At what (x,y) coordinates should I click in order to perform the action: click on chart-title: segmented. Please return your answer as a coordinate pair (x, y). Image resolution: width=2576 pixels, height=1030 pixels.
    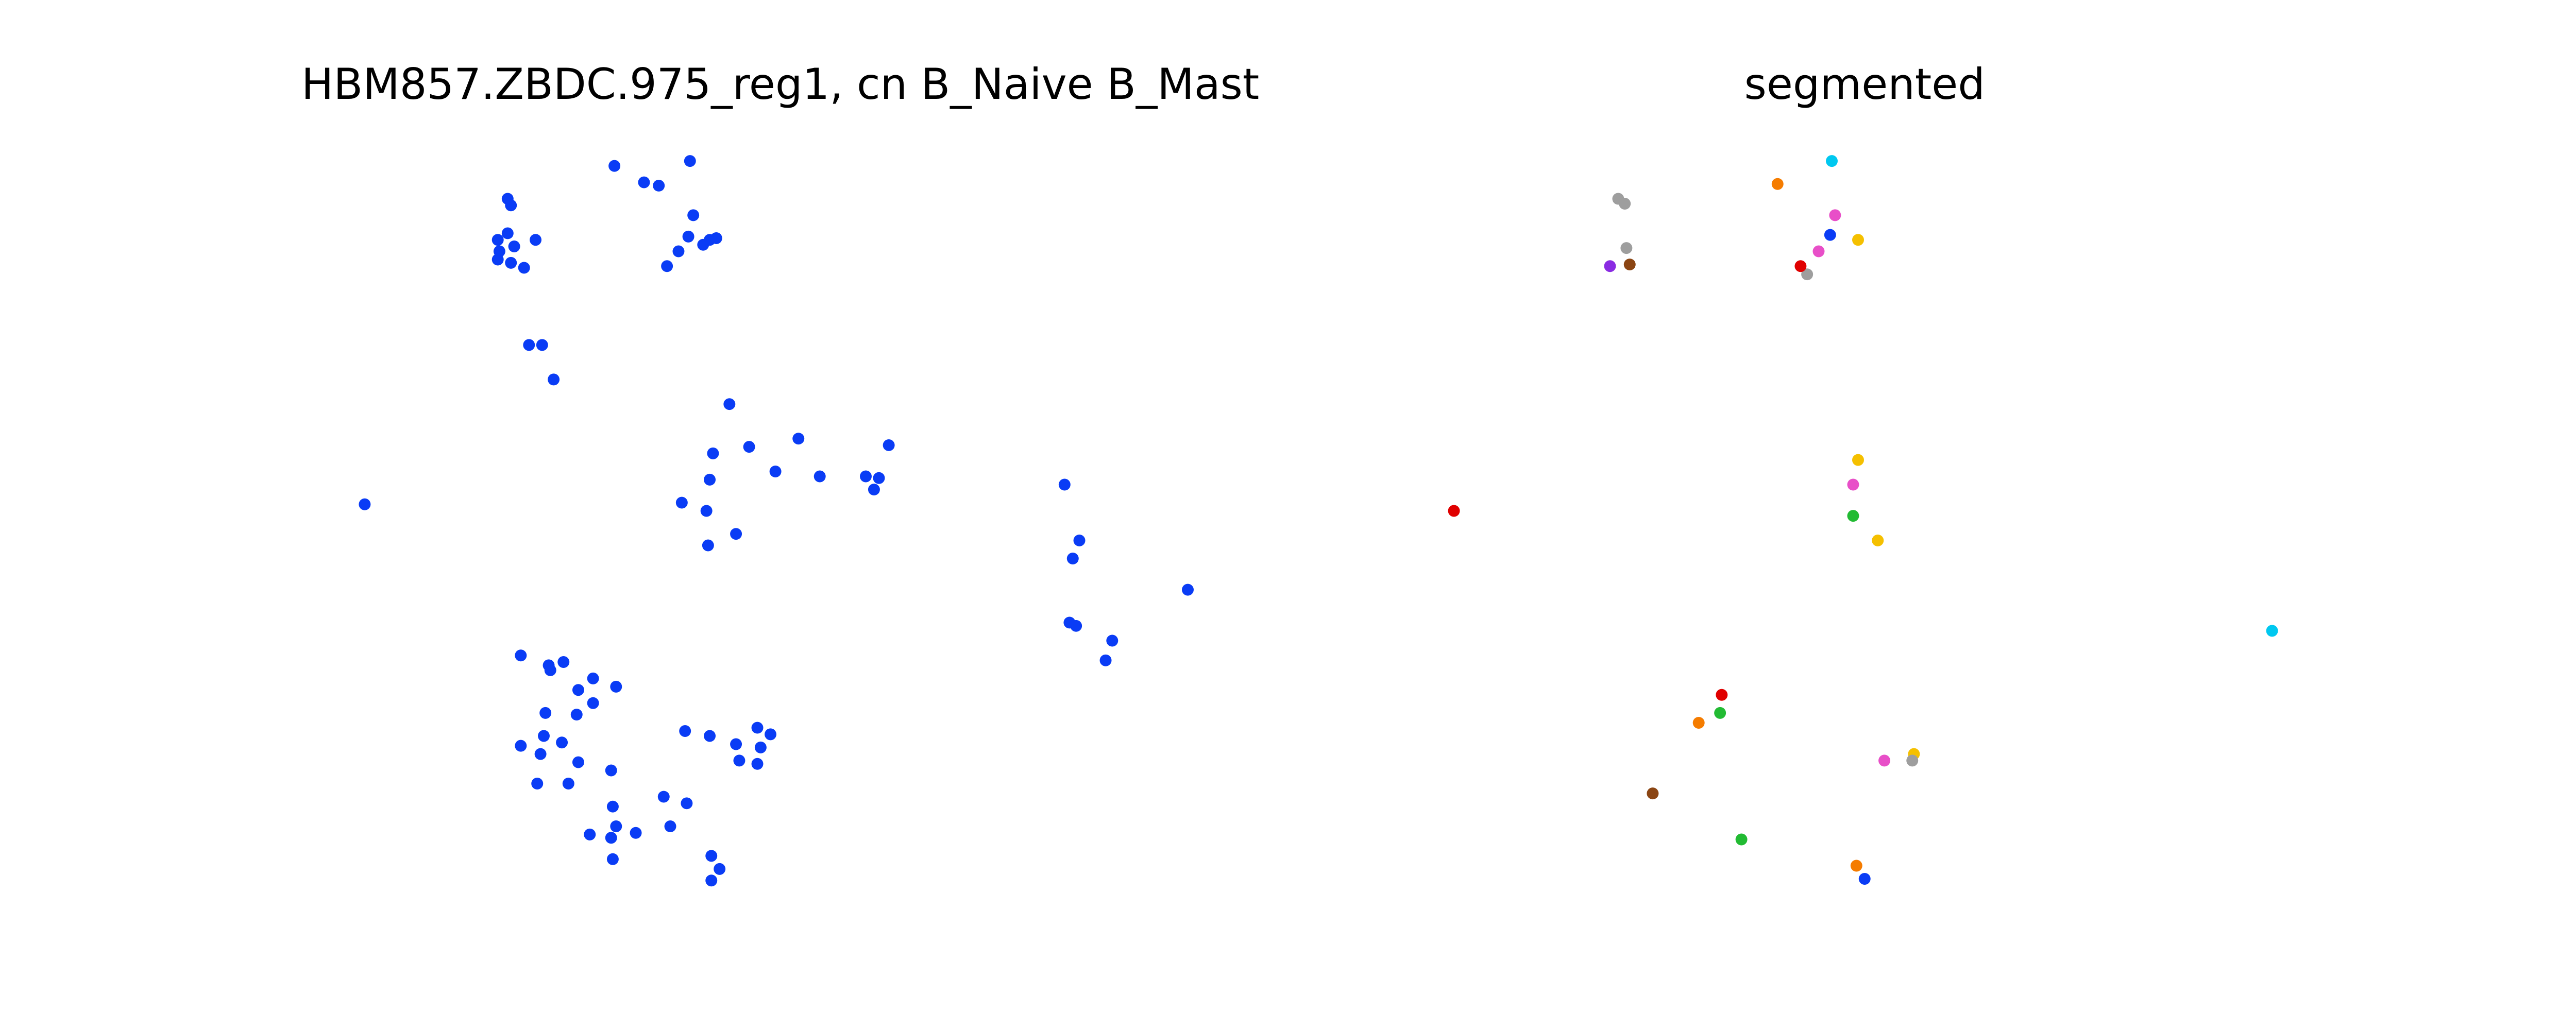
    Looking at the image, I should click on (1864, 84).